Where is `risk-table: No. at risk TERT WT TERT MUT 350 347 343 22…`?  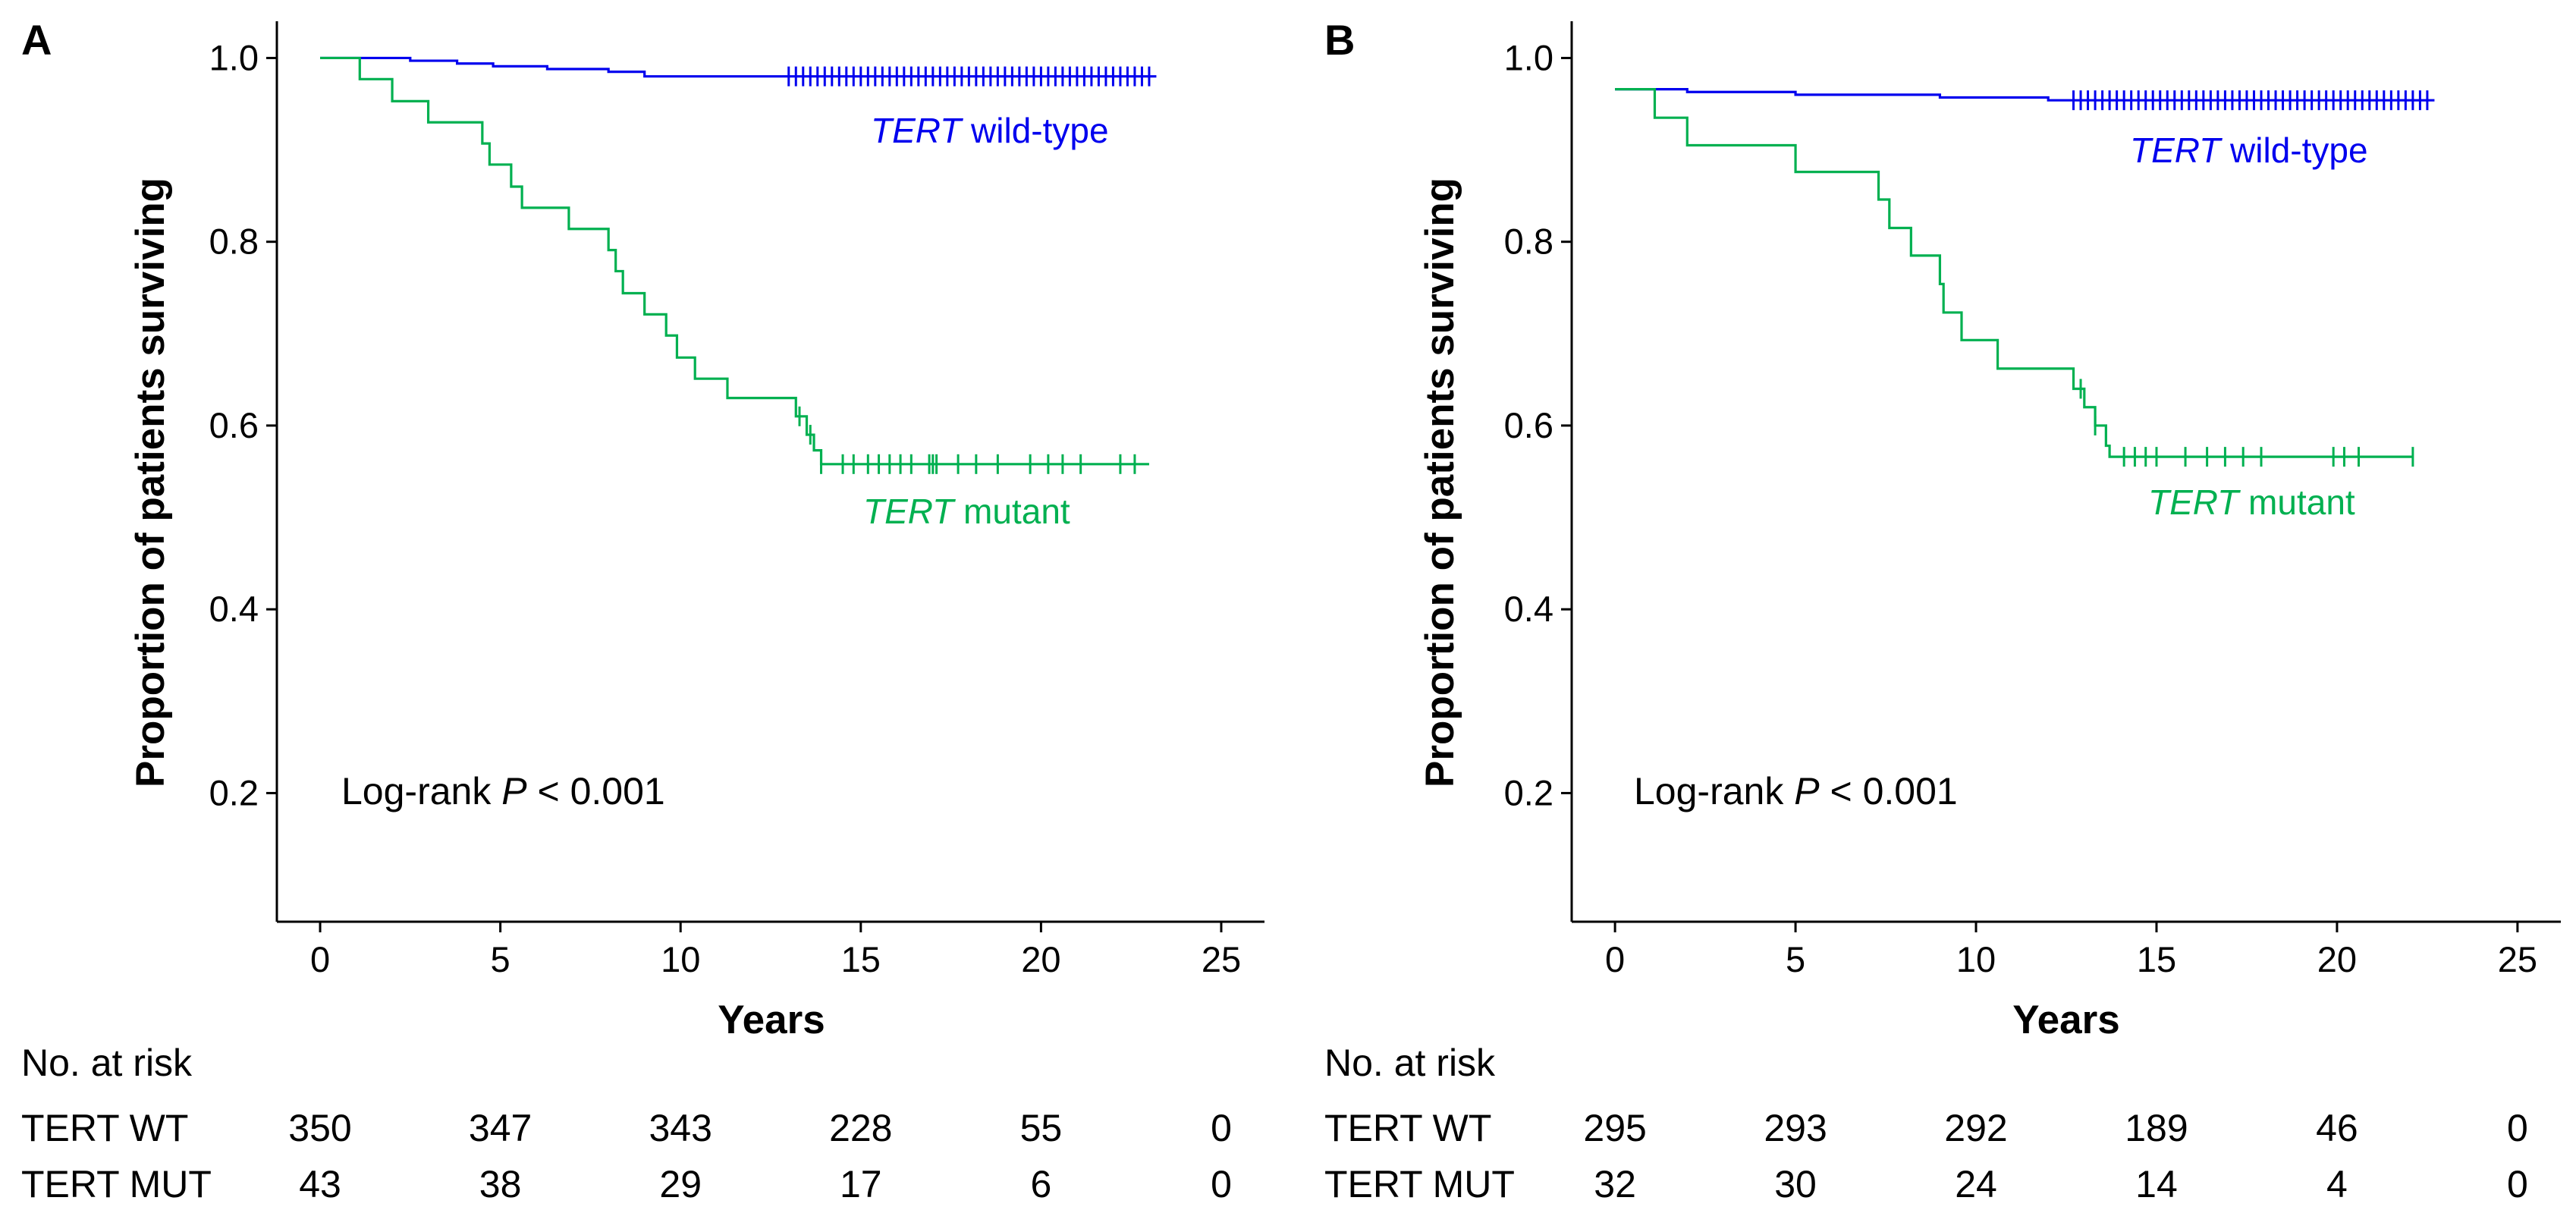 risk-table: No. at risk TERT WT TERT MUT 350 347 343 22… is located at coordinates (626, 1123).